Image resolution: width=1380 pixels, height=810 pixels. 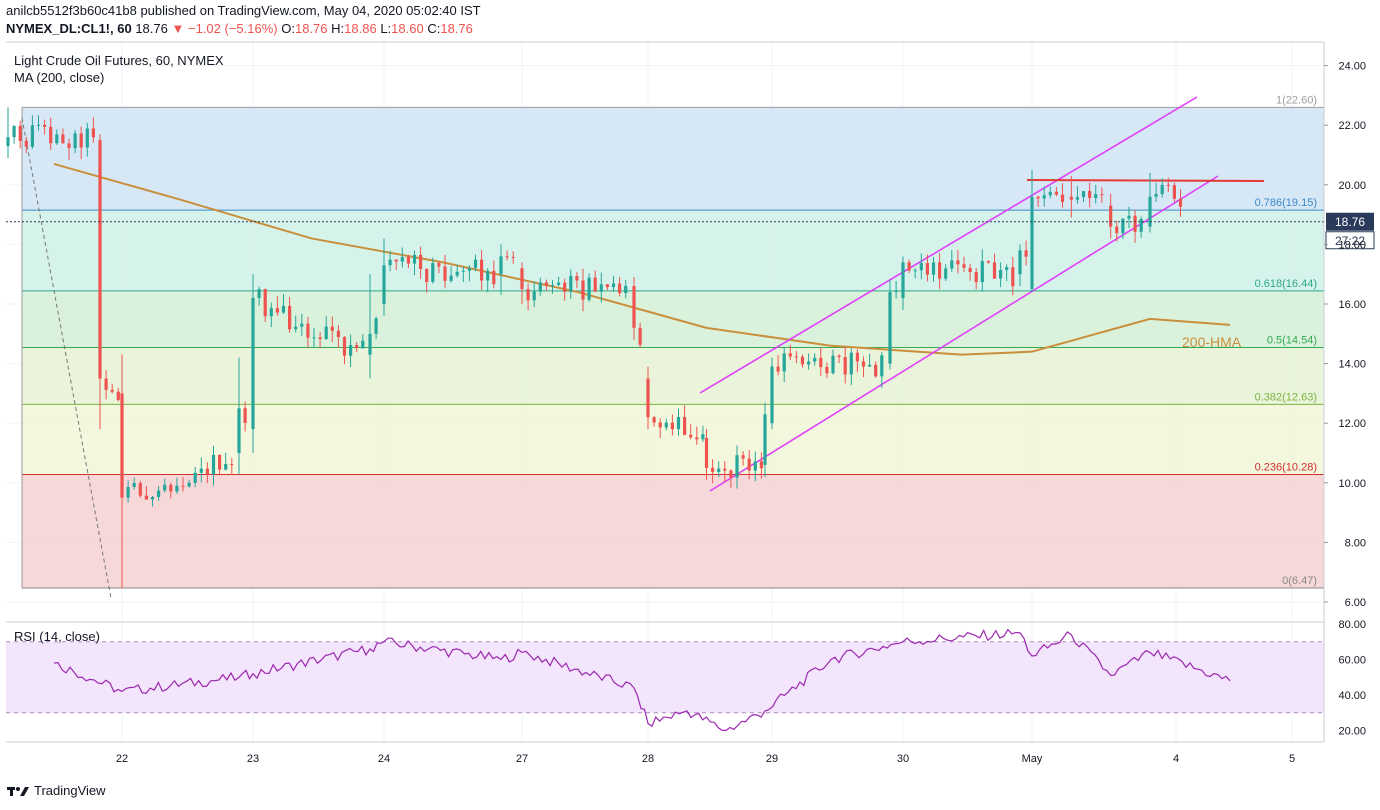 What do you see at coordinates (1296, 100) in the screenshot?
I see `fib-label-1: 1(22.60)` at bounding box center [1296, 100].